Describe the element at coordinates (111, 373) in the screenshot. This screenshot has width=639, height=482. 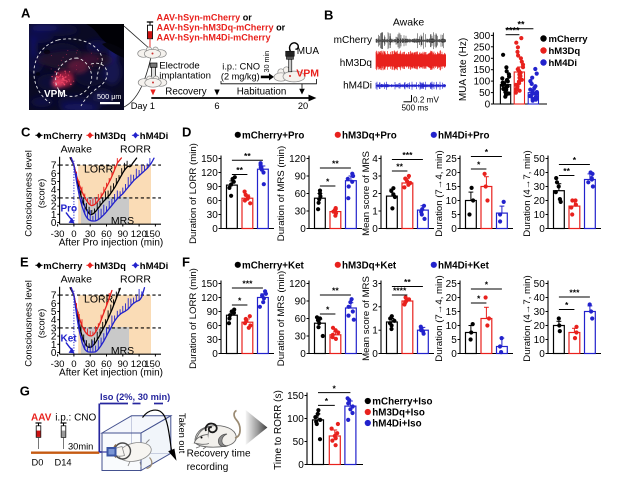
I see `svg-text: After Ket injection (min)` at that location.